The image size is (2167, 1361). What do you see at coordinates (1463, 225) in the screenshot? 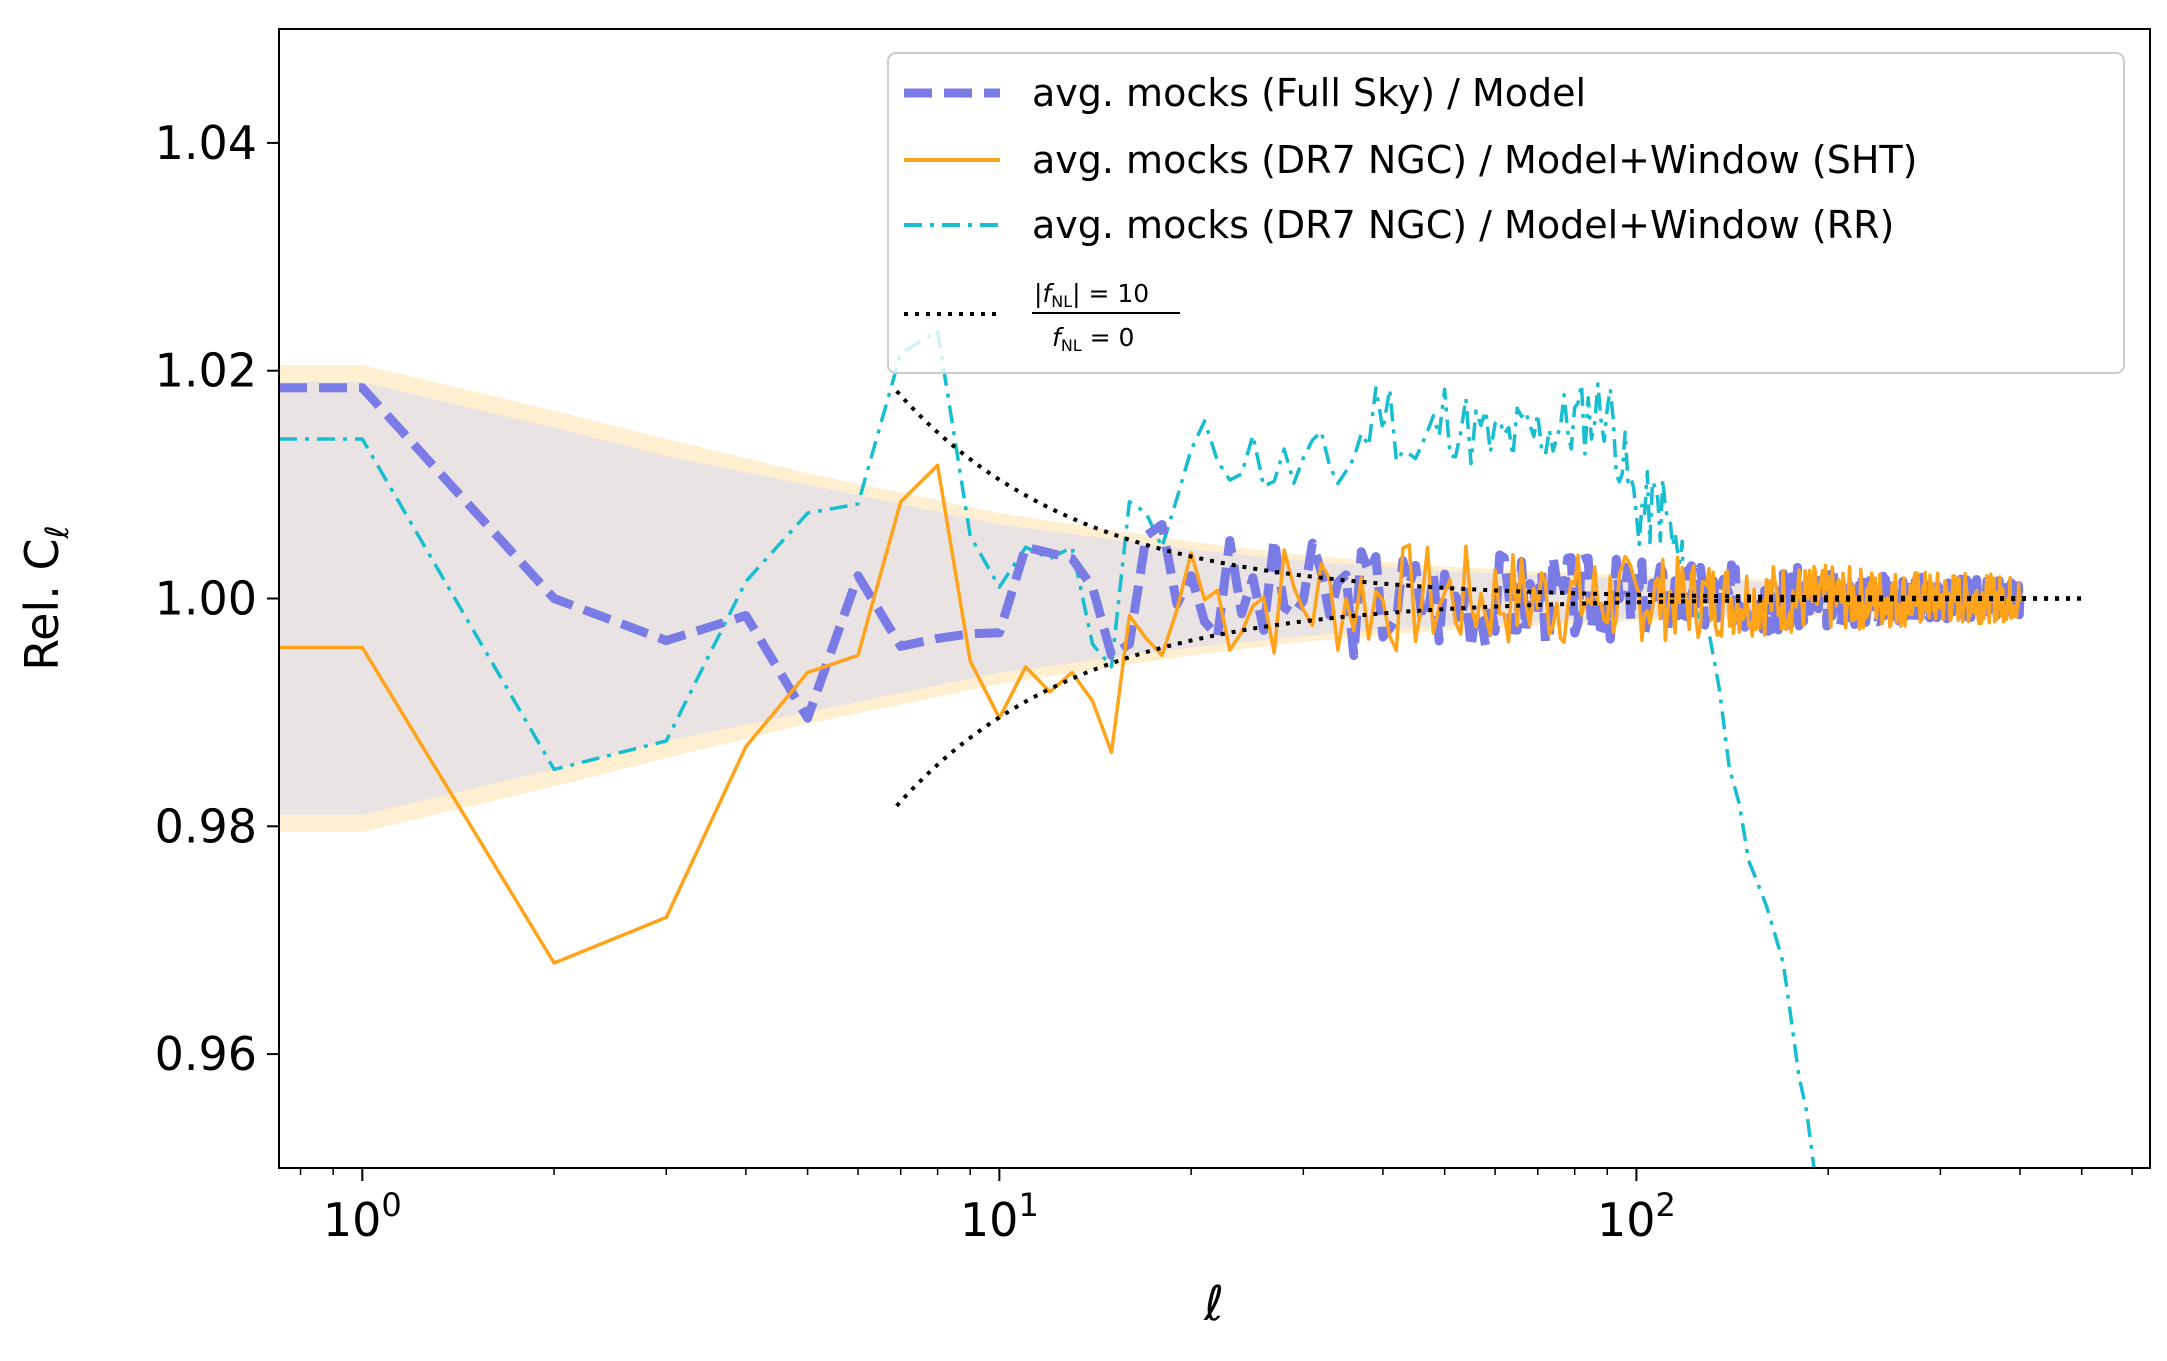
I see `legend-label-rr: avg. mocks (DR7 NGC) / Model+Window (RR)` at bounding box center [1463, 225].